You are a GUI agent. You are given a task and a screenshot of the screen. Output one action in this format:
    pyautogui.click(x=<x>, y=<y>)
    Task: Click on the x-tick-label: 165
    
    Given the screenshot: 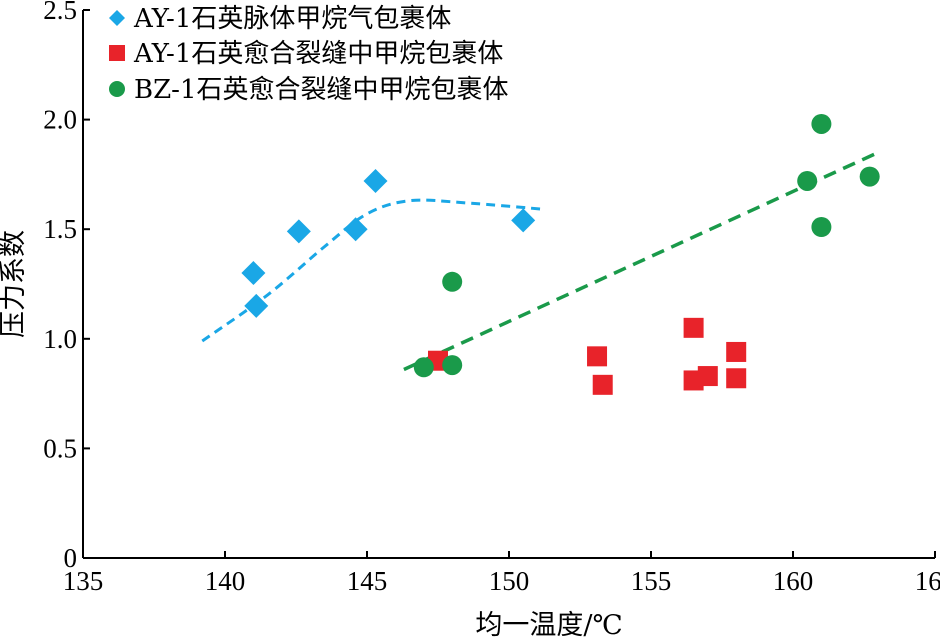 What is the action you would take?
    pyautogui.click(x=927, y=581)
    